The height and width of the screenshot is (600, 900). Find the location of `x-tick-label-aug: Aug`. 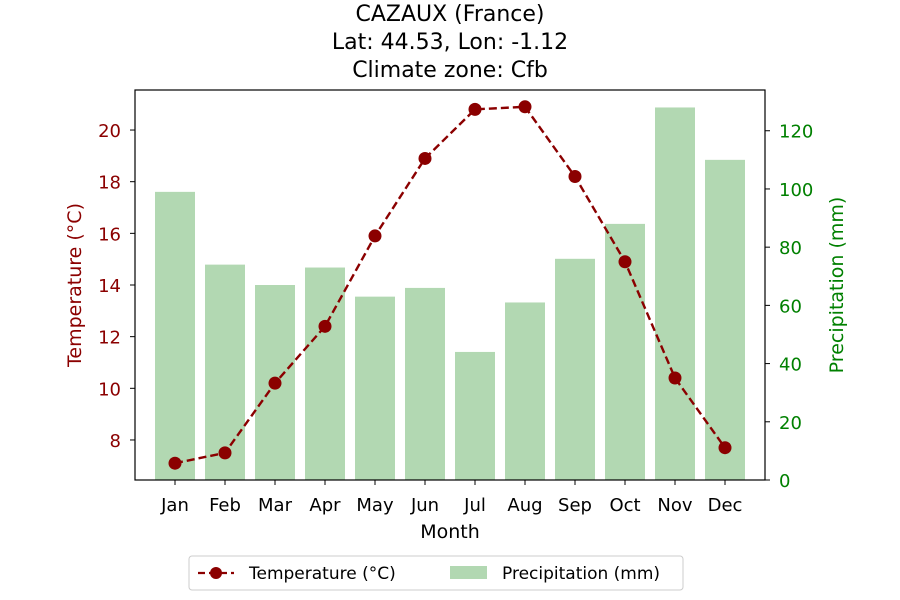

x-tick-label-aug: Aug is located at coordinates (524, 505).